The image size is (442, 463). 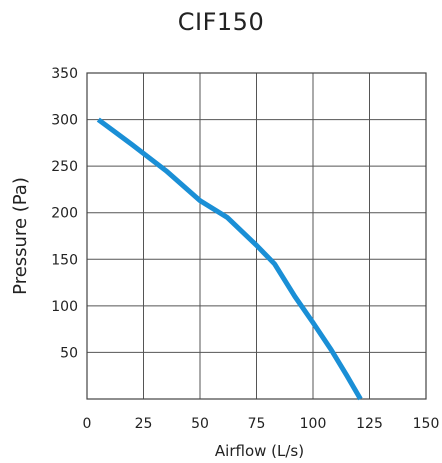 I want to click on x-tick-label: 0, so click(x=87, y=424).